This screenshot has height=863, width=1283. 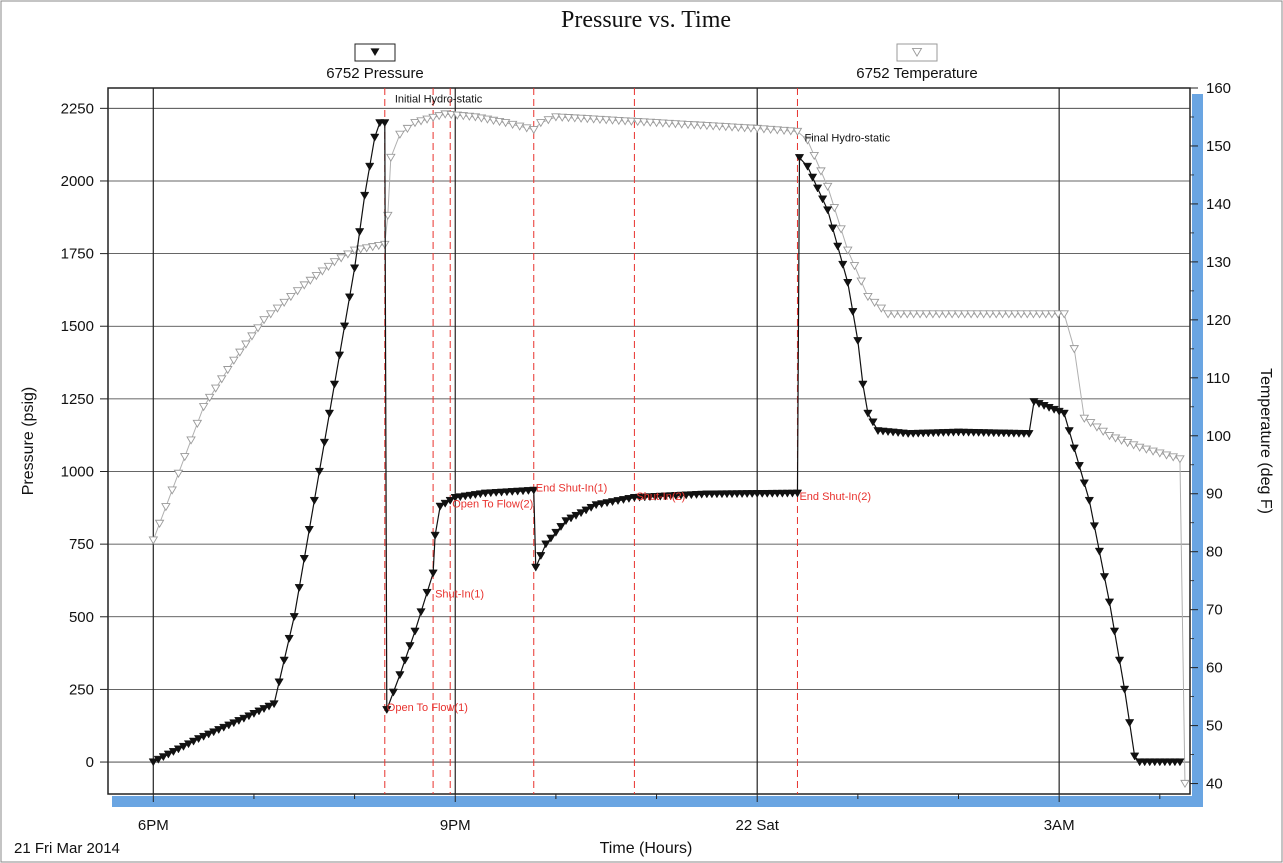 What do you see at coordinates (1214, 726) in the screenshot?
I see `right-tick-label: 50` at bounding box center [1214, 726].